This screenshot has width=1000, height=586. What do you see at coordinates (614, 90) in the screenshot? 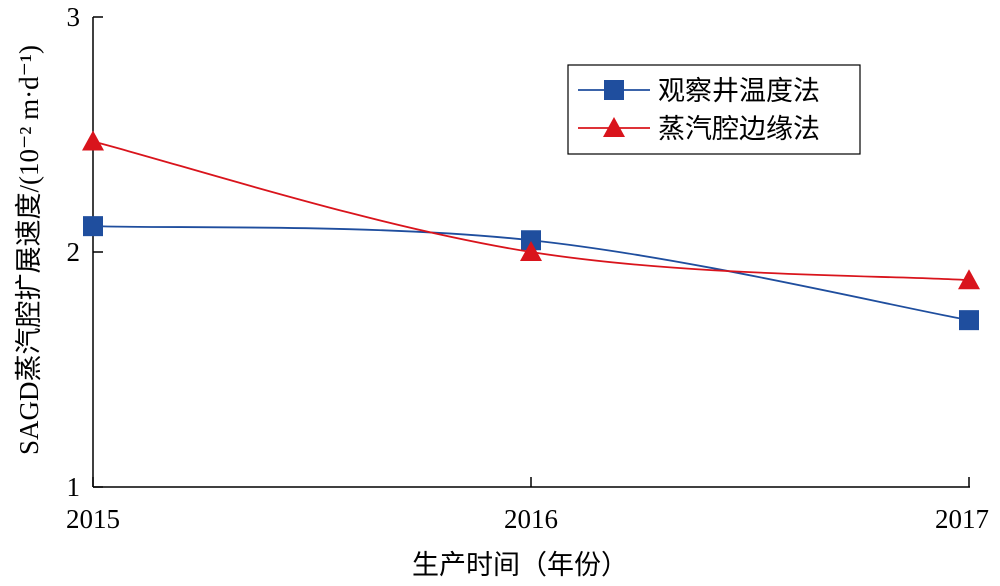
I see `legend-marker-observation-well` at bounding box center [614, 90].